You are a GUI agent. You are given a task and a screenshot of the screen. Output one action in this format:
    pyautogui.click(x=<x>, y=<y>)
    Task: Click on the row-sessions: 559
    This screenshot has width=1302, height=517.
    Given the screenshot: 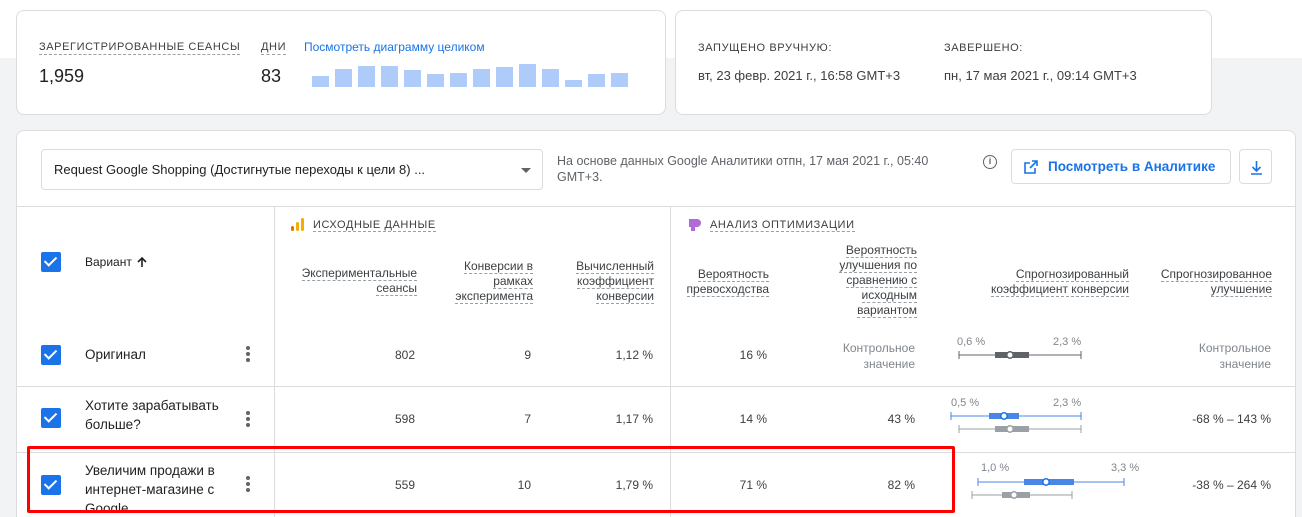 What is the action you would take?
    pyautogui.click(x=404, y=485)
    